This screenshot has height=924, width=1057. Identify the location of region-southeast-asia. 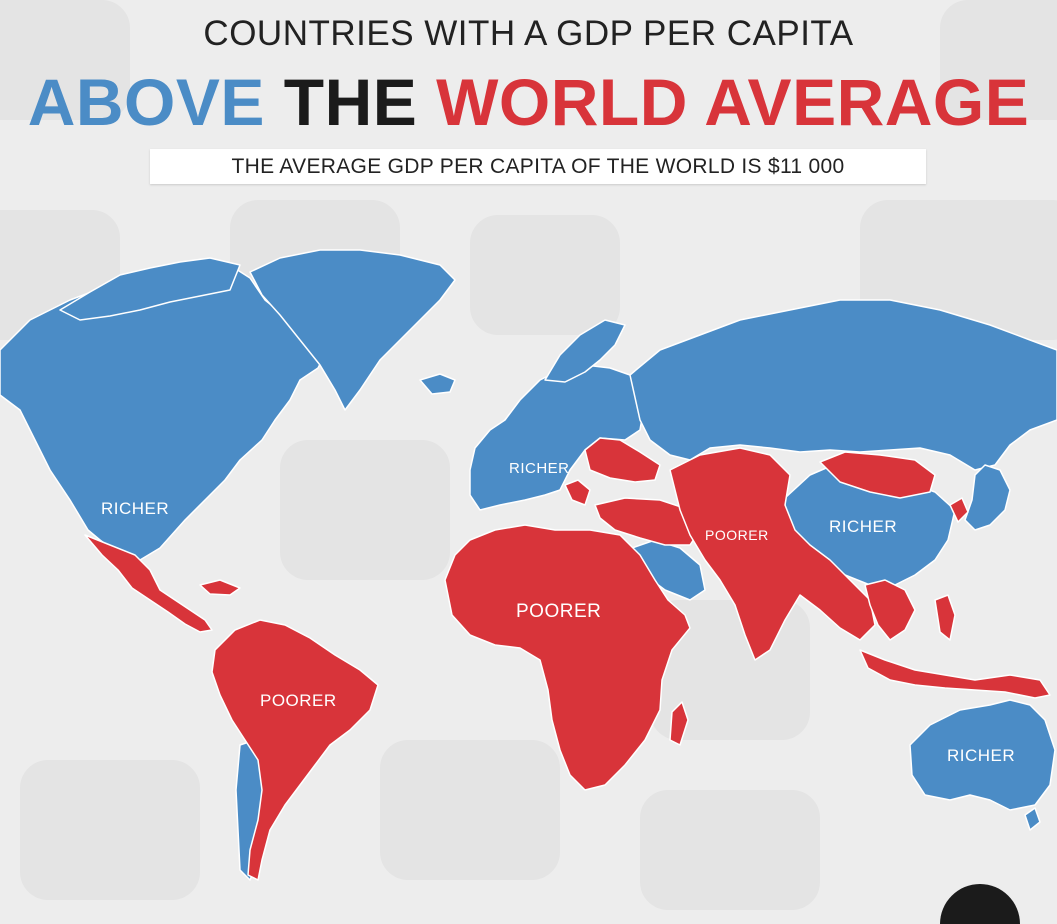
(890, 610).